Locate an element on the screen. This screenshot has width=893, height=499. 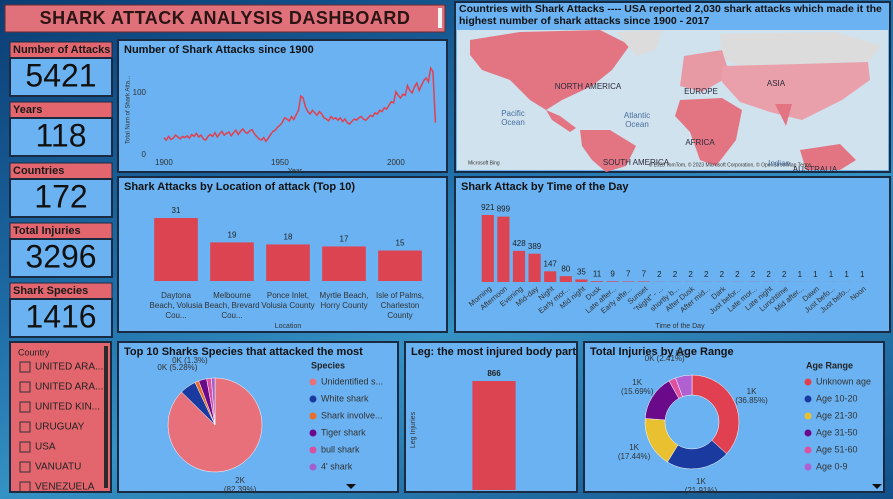
kpi-label: Number of Attacks is located at coordinates (61, 50).